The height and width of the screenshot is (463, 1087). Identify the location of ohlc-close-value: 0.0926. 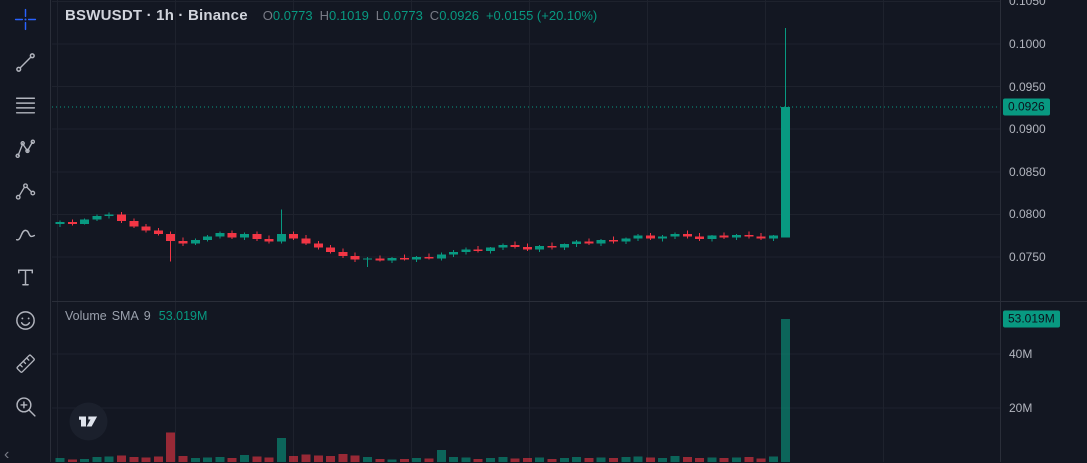
(459, 15).